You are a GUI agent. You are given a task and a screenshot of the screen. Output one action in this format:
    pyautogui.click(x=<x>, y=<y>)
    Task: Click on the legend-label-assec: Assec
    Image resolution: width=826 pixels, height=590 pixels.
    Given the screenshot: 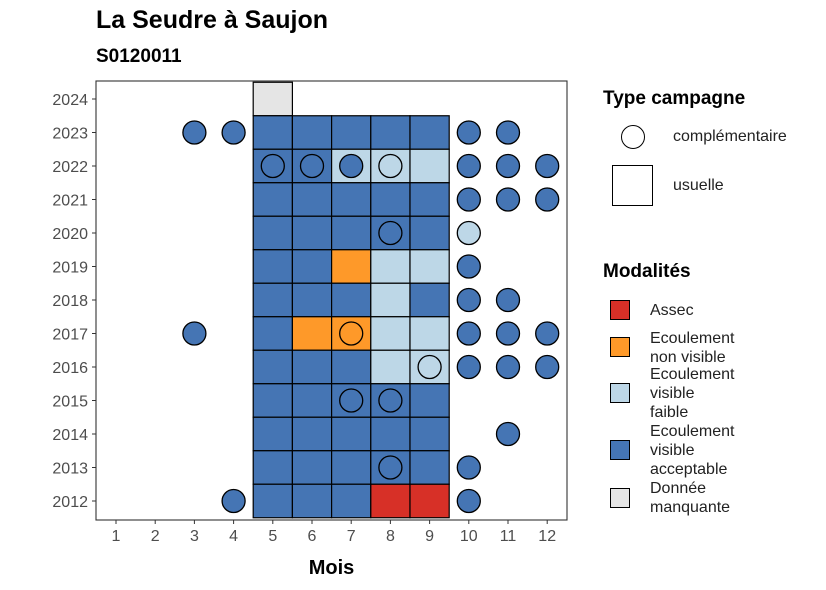 What is the action you would take?
    pyautogui.click(x=672, y=310)
    